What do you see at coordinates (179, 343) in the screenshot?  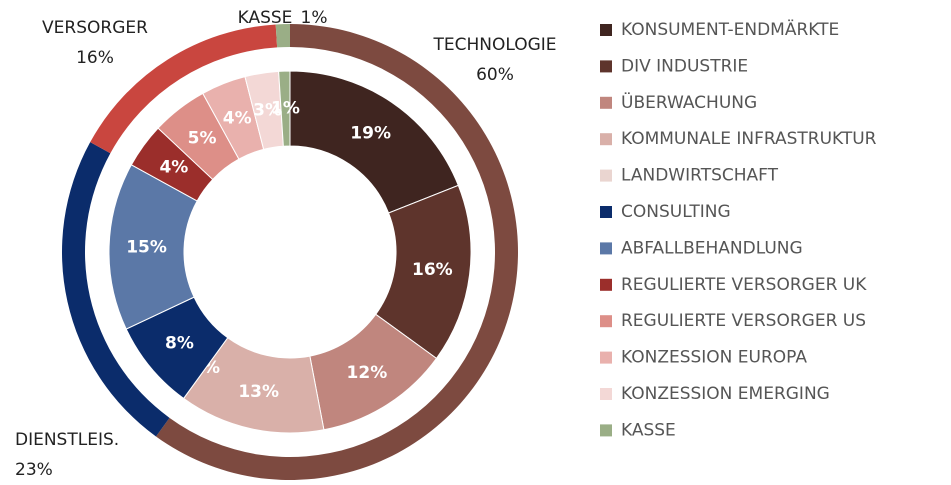 I see `data-label: 8%` at bounding box center [179, 343].